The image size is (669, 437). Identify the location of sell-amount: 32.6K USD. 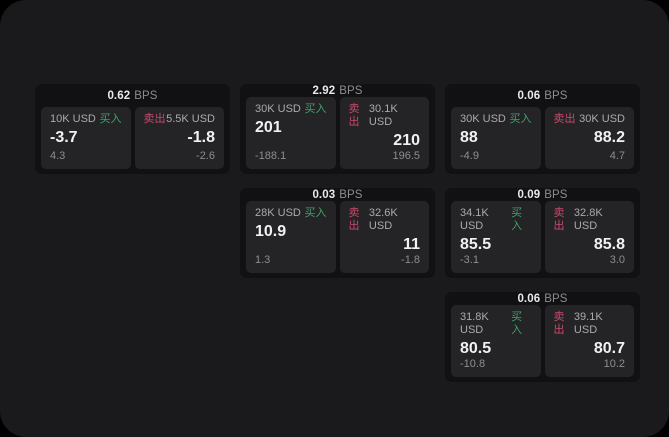
(383, 219).